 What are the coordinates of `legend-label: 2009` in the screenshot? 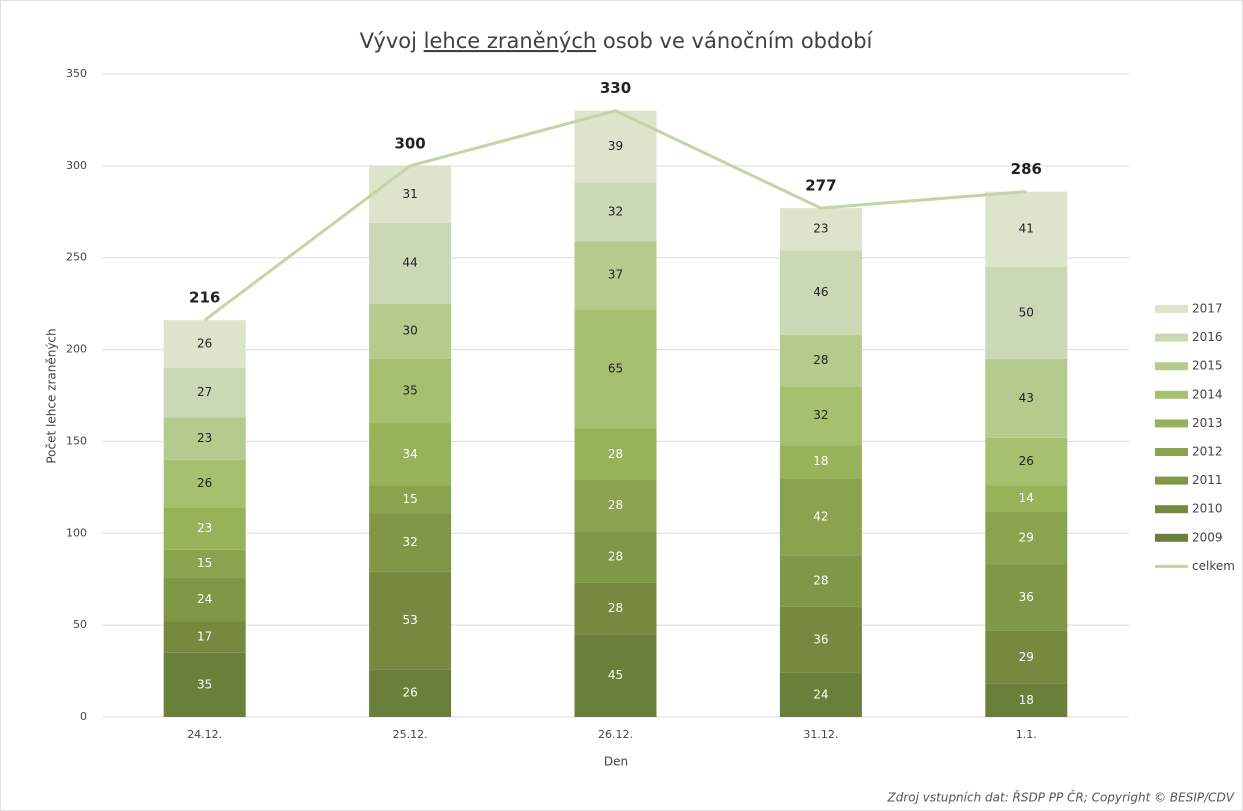 It's located at (1207, 537).